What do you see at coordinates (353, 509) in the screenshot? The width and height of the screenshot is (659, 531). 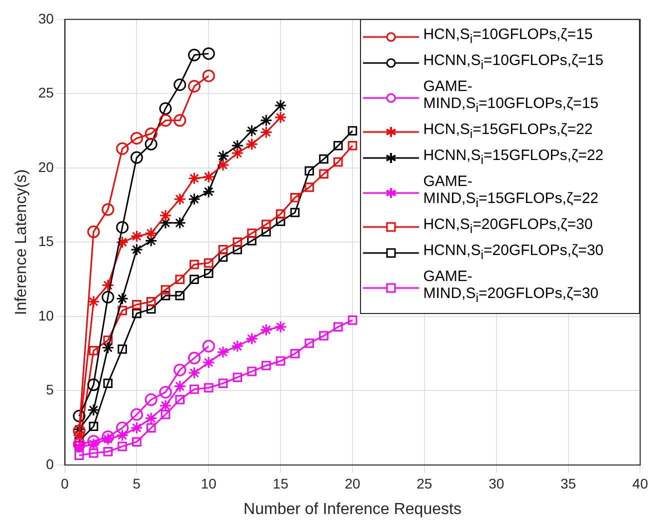 I see `x-axis-title: Number of Inference Requests` at bounding box center [353, 509].